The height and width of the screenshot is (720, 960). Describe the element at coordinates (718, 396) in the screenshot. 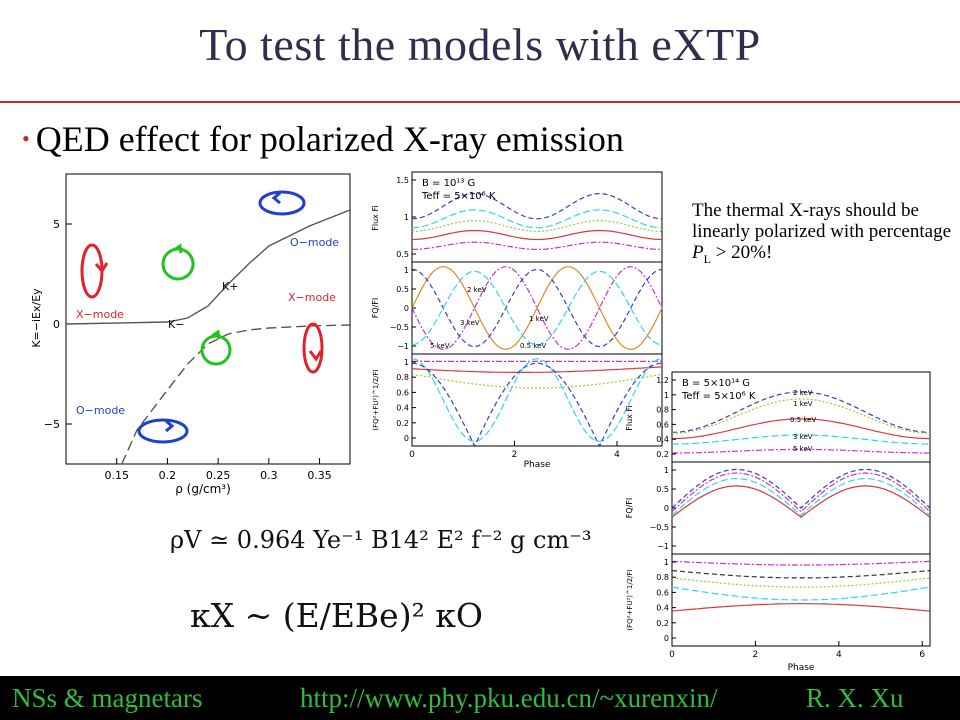

I see `b14-label-teff: Teff = 5×10⁶ K` at that location.